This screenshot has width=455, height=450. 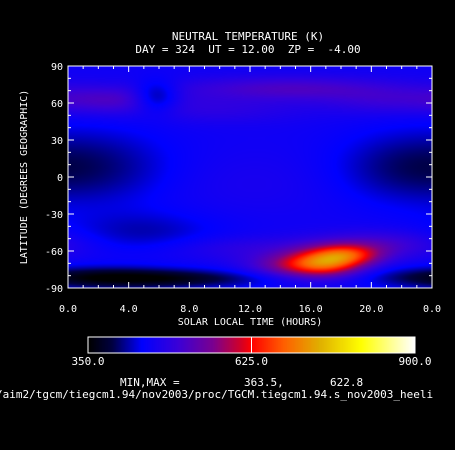 I want to click on x-tick-label: 12.0, so click(x=250, y=309).